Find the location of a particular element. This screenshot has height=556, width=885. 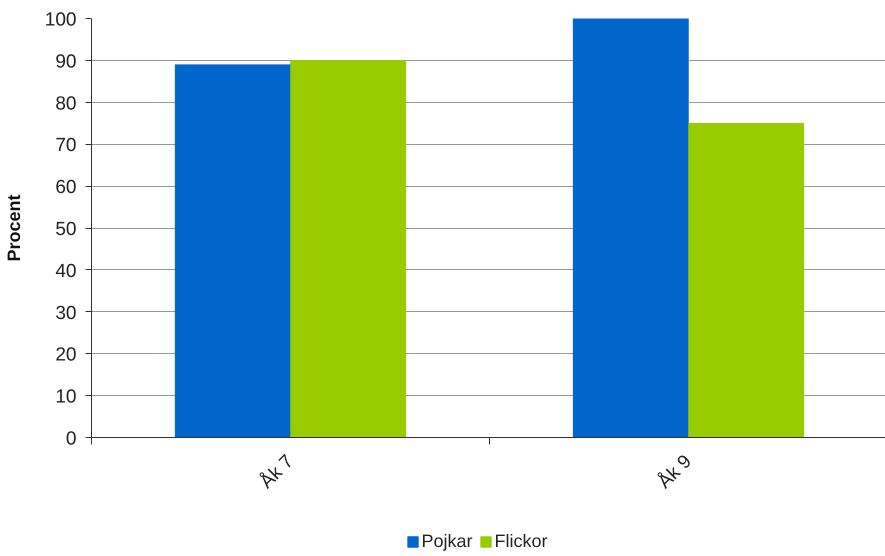

y-tick-label: 70 is located at coordinates (66, 145).